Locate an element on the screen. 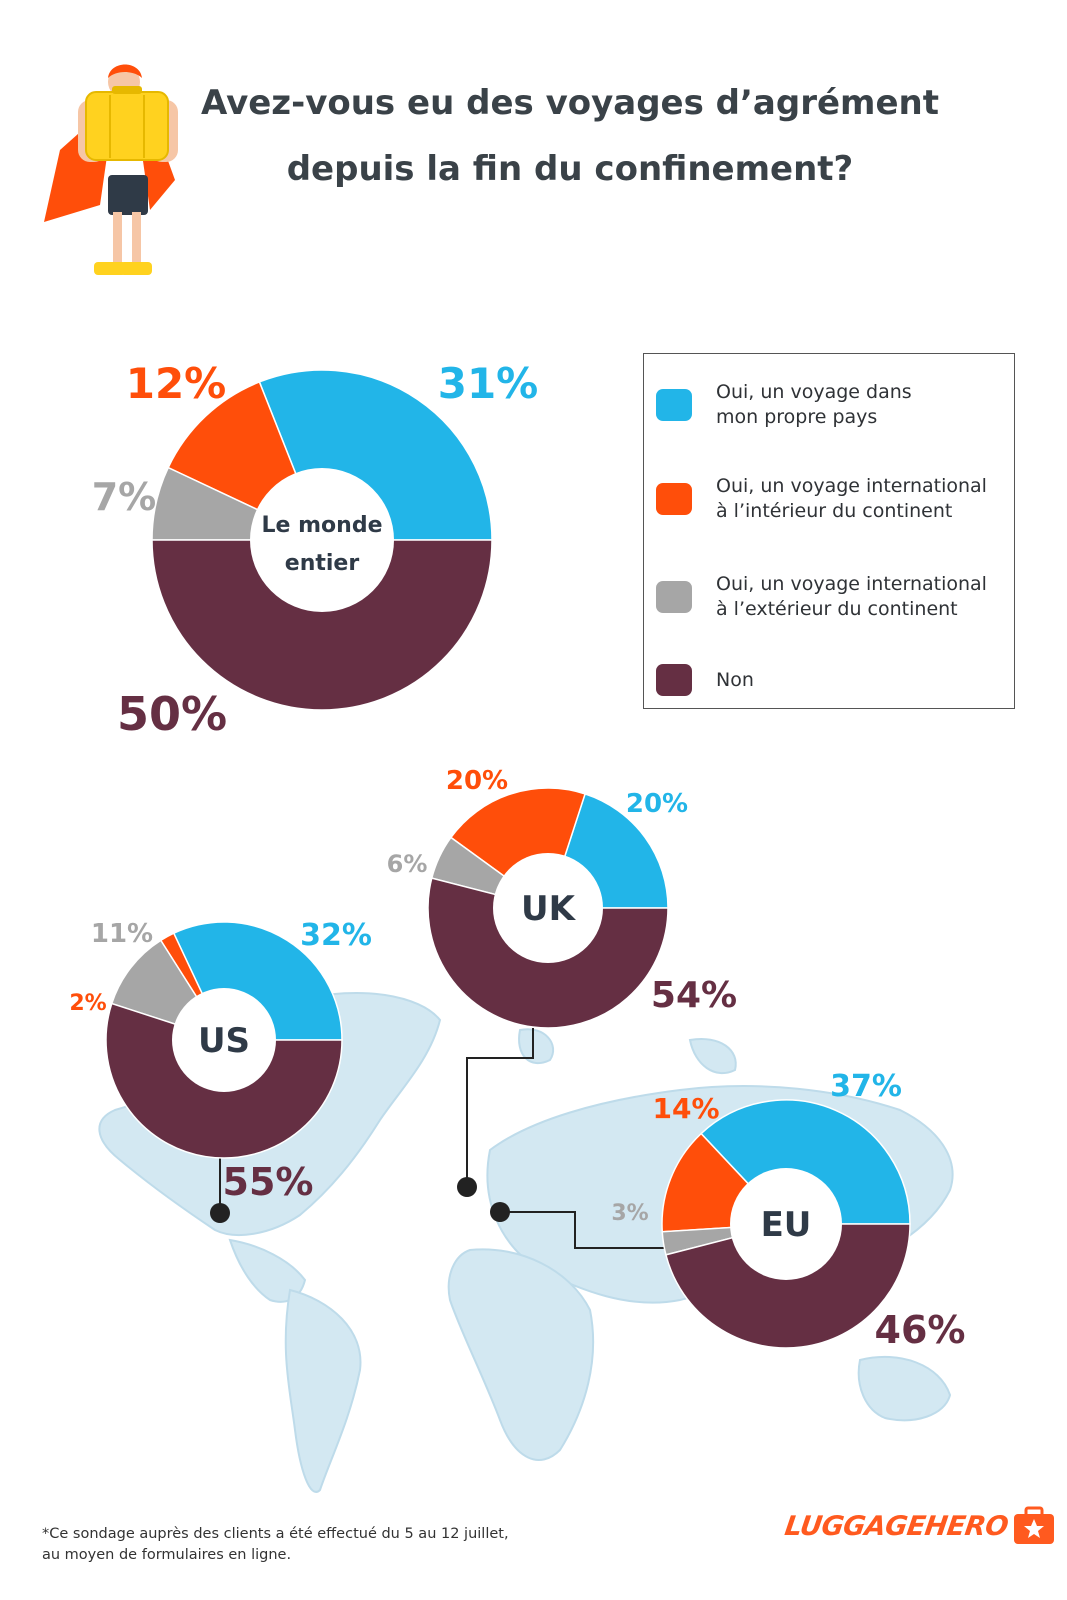 The width and height of the screenshot is (1067, 1600). us-dot is located at coordinates (220, 1213).